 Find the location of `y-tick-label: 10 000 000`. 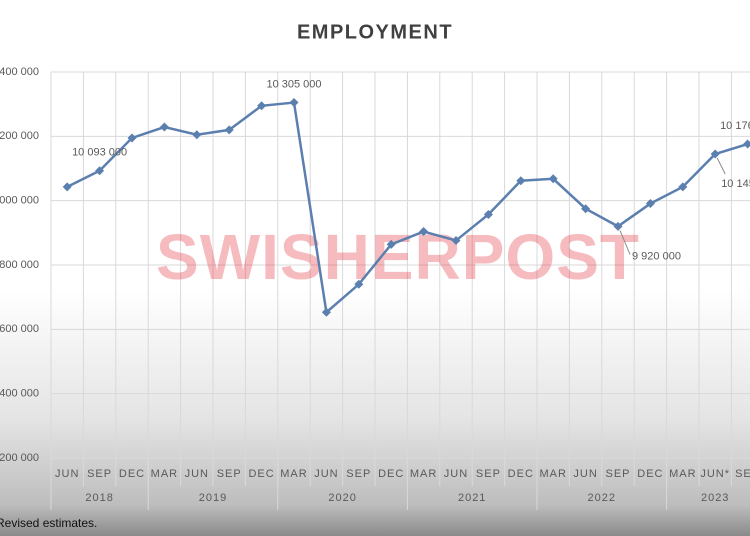

y-tick-label: 10 000 000 is located at coordinates (19, 201).